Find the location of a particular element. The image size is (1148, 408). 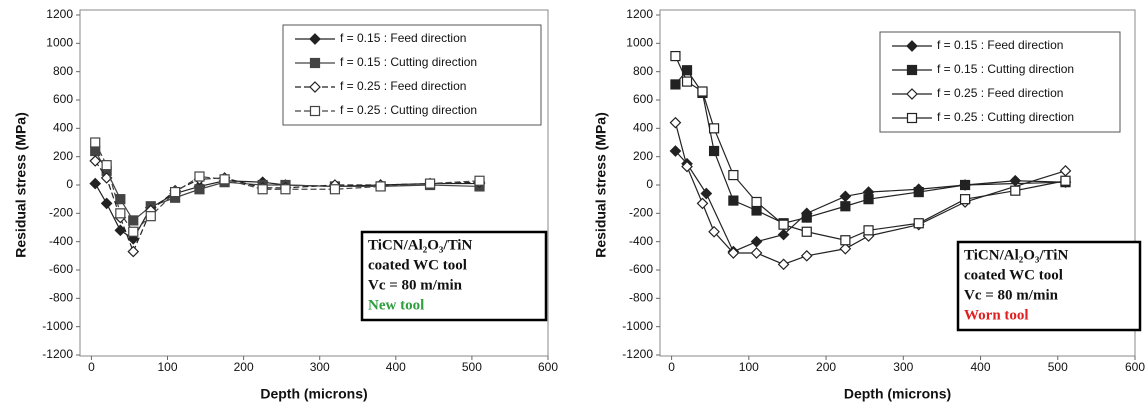

annotation-note: New tool is located at coordinates (396, 305).